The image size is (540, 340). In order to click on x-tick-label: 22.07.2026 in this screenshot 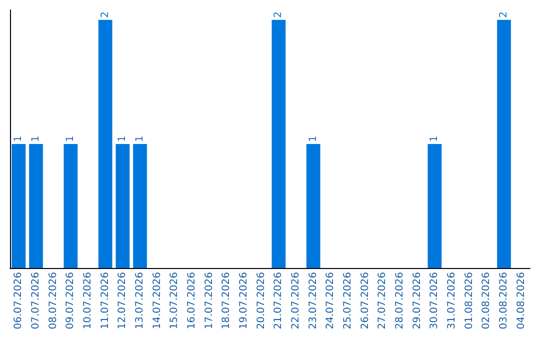, I will do `click(296, 301)`.